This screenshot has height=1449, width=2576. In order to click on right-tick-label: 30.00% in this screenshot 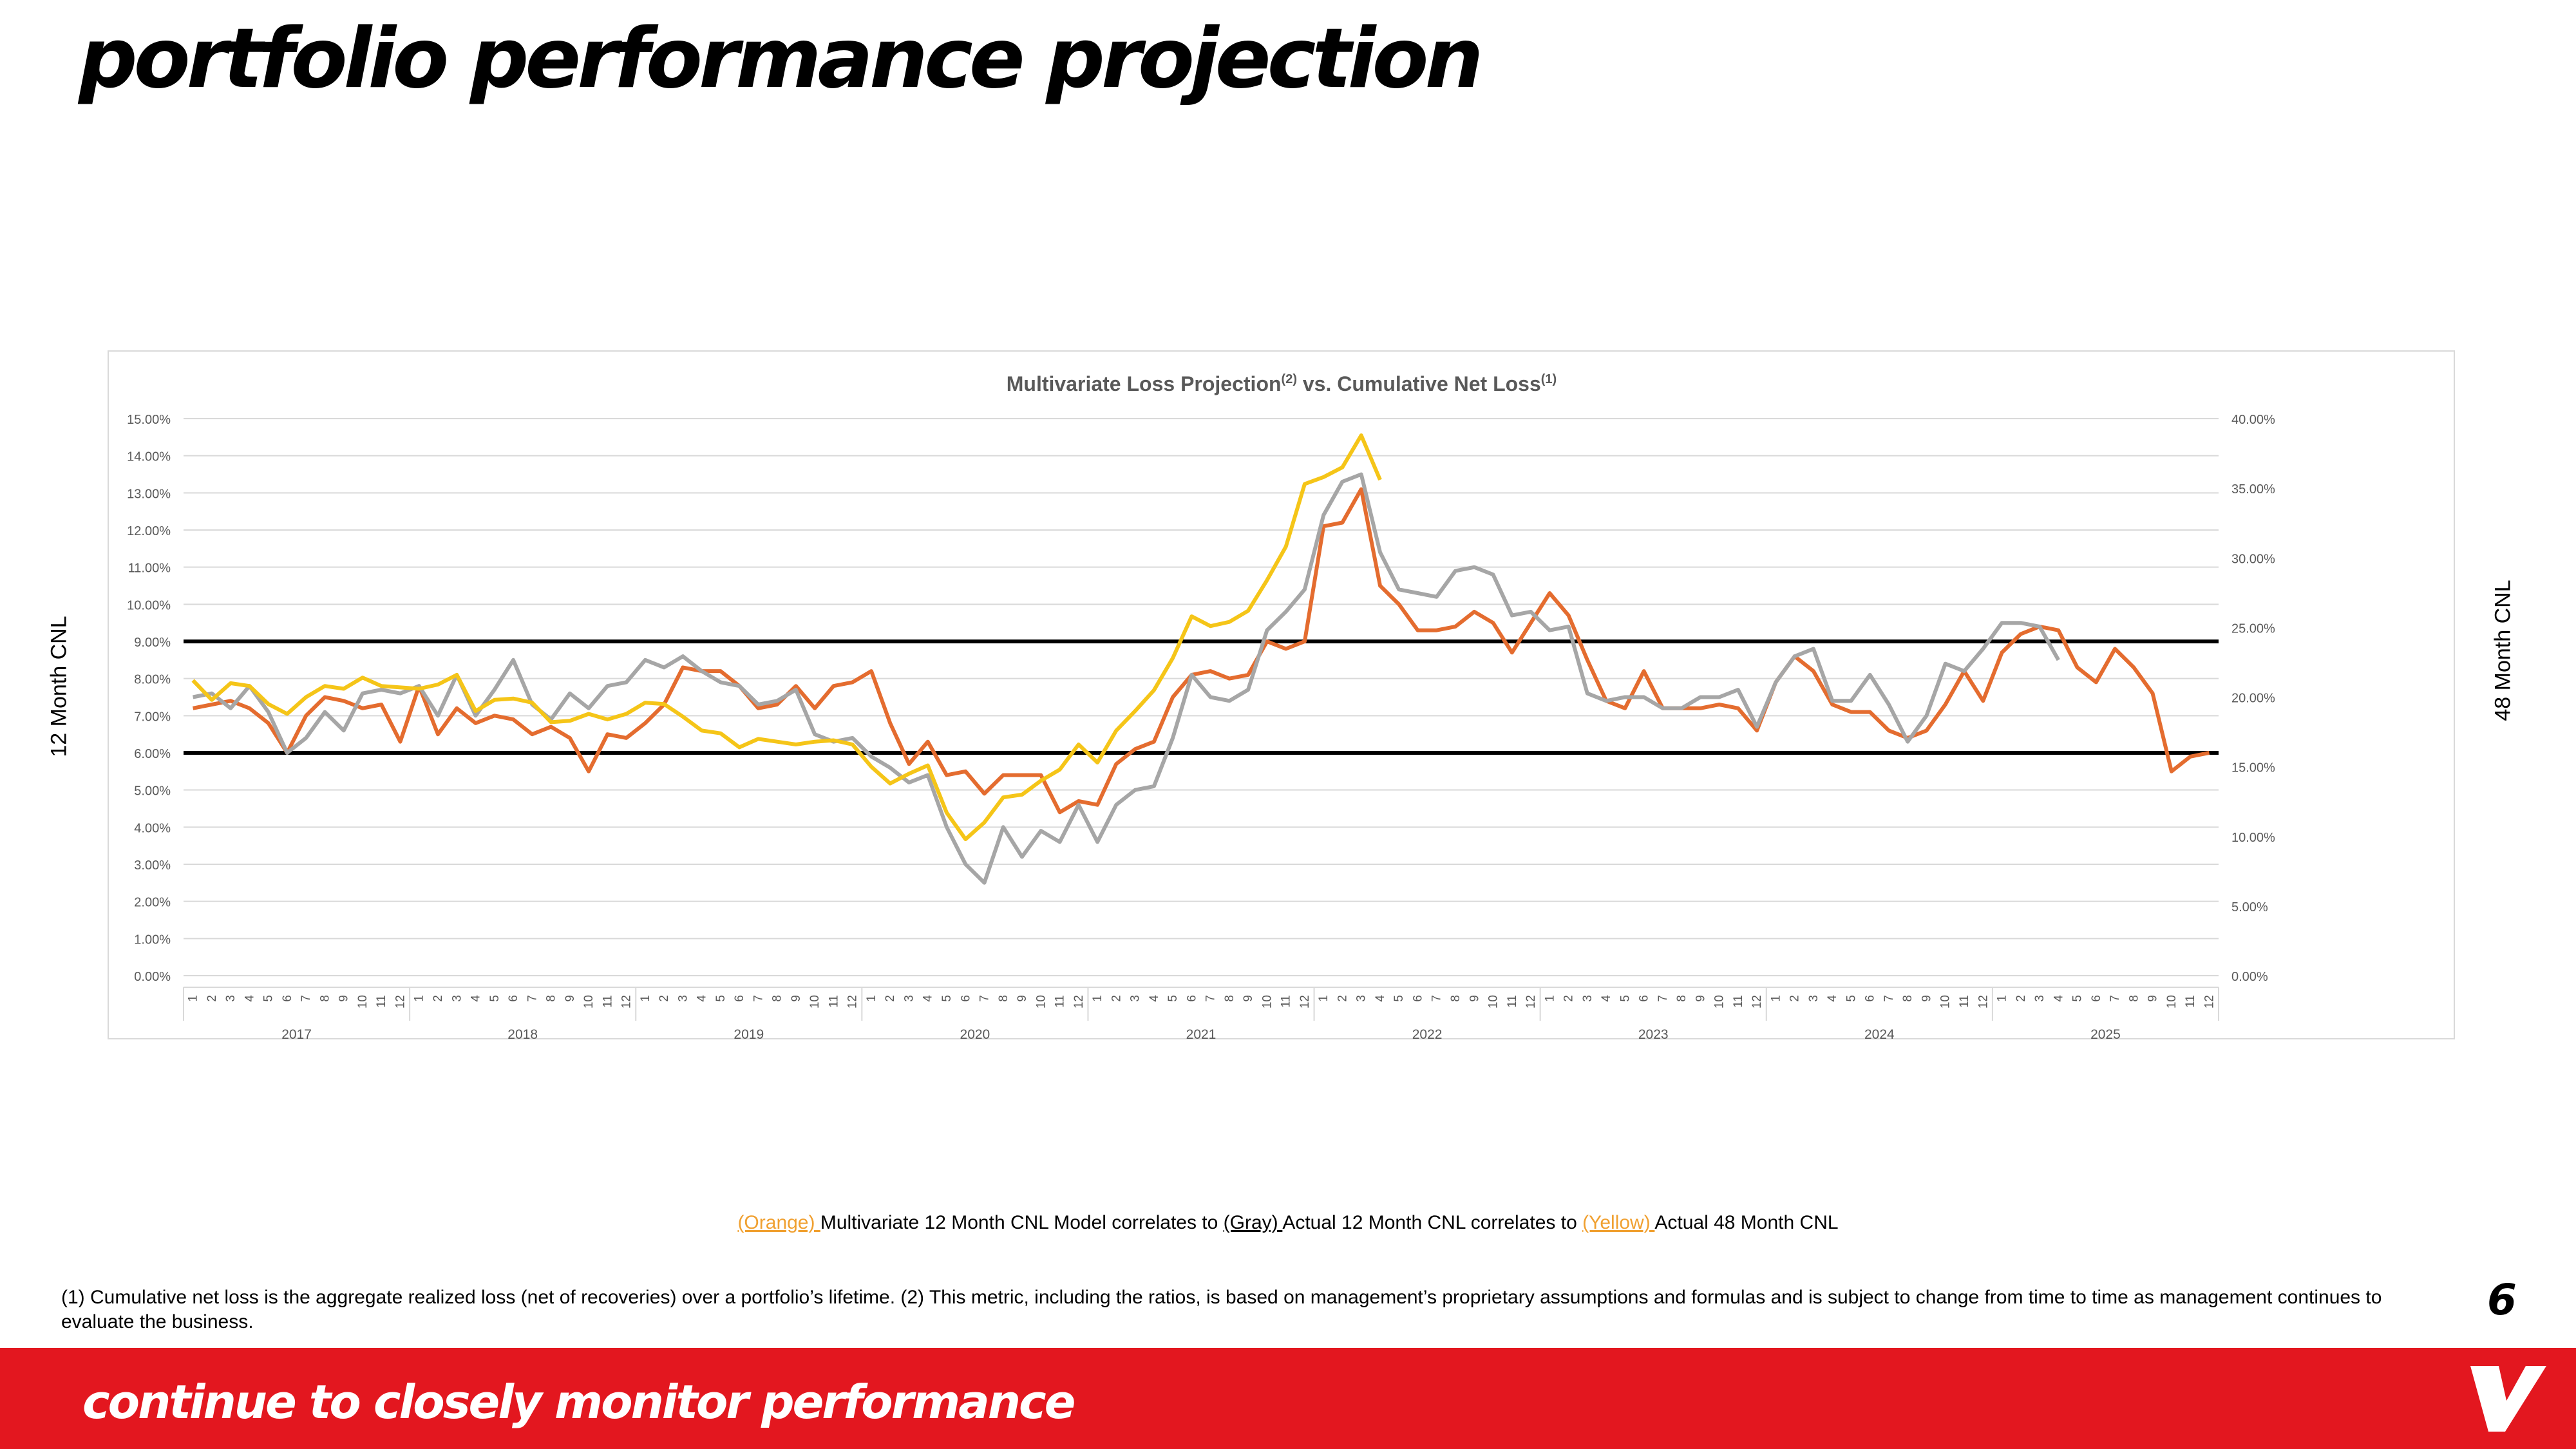, I will do `click(2253, 559)`.